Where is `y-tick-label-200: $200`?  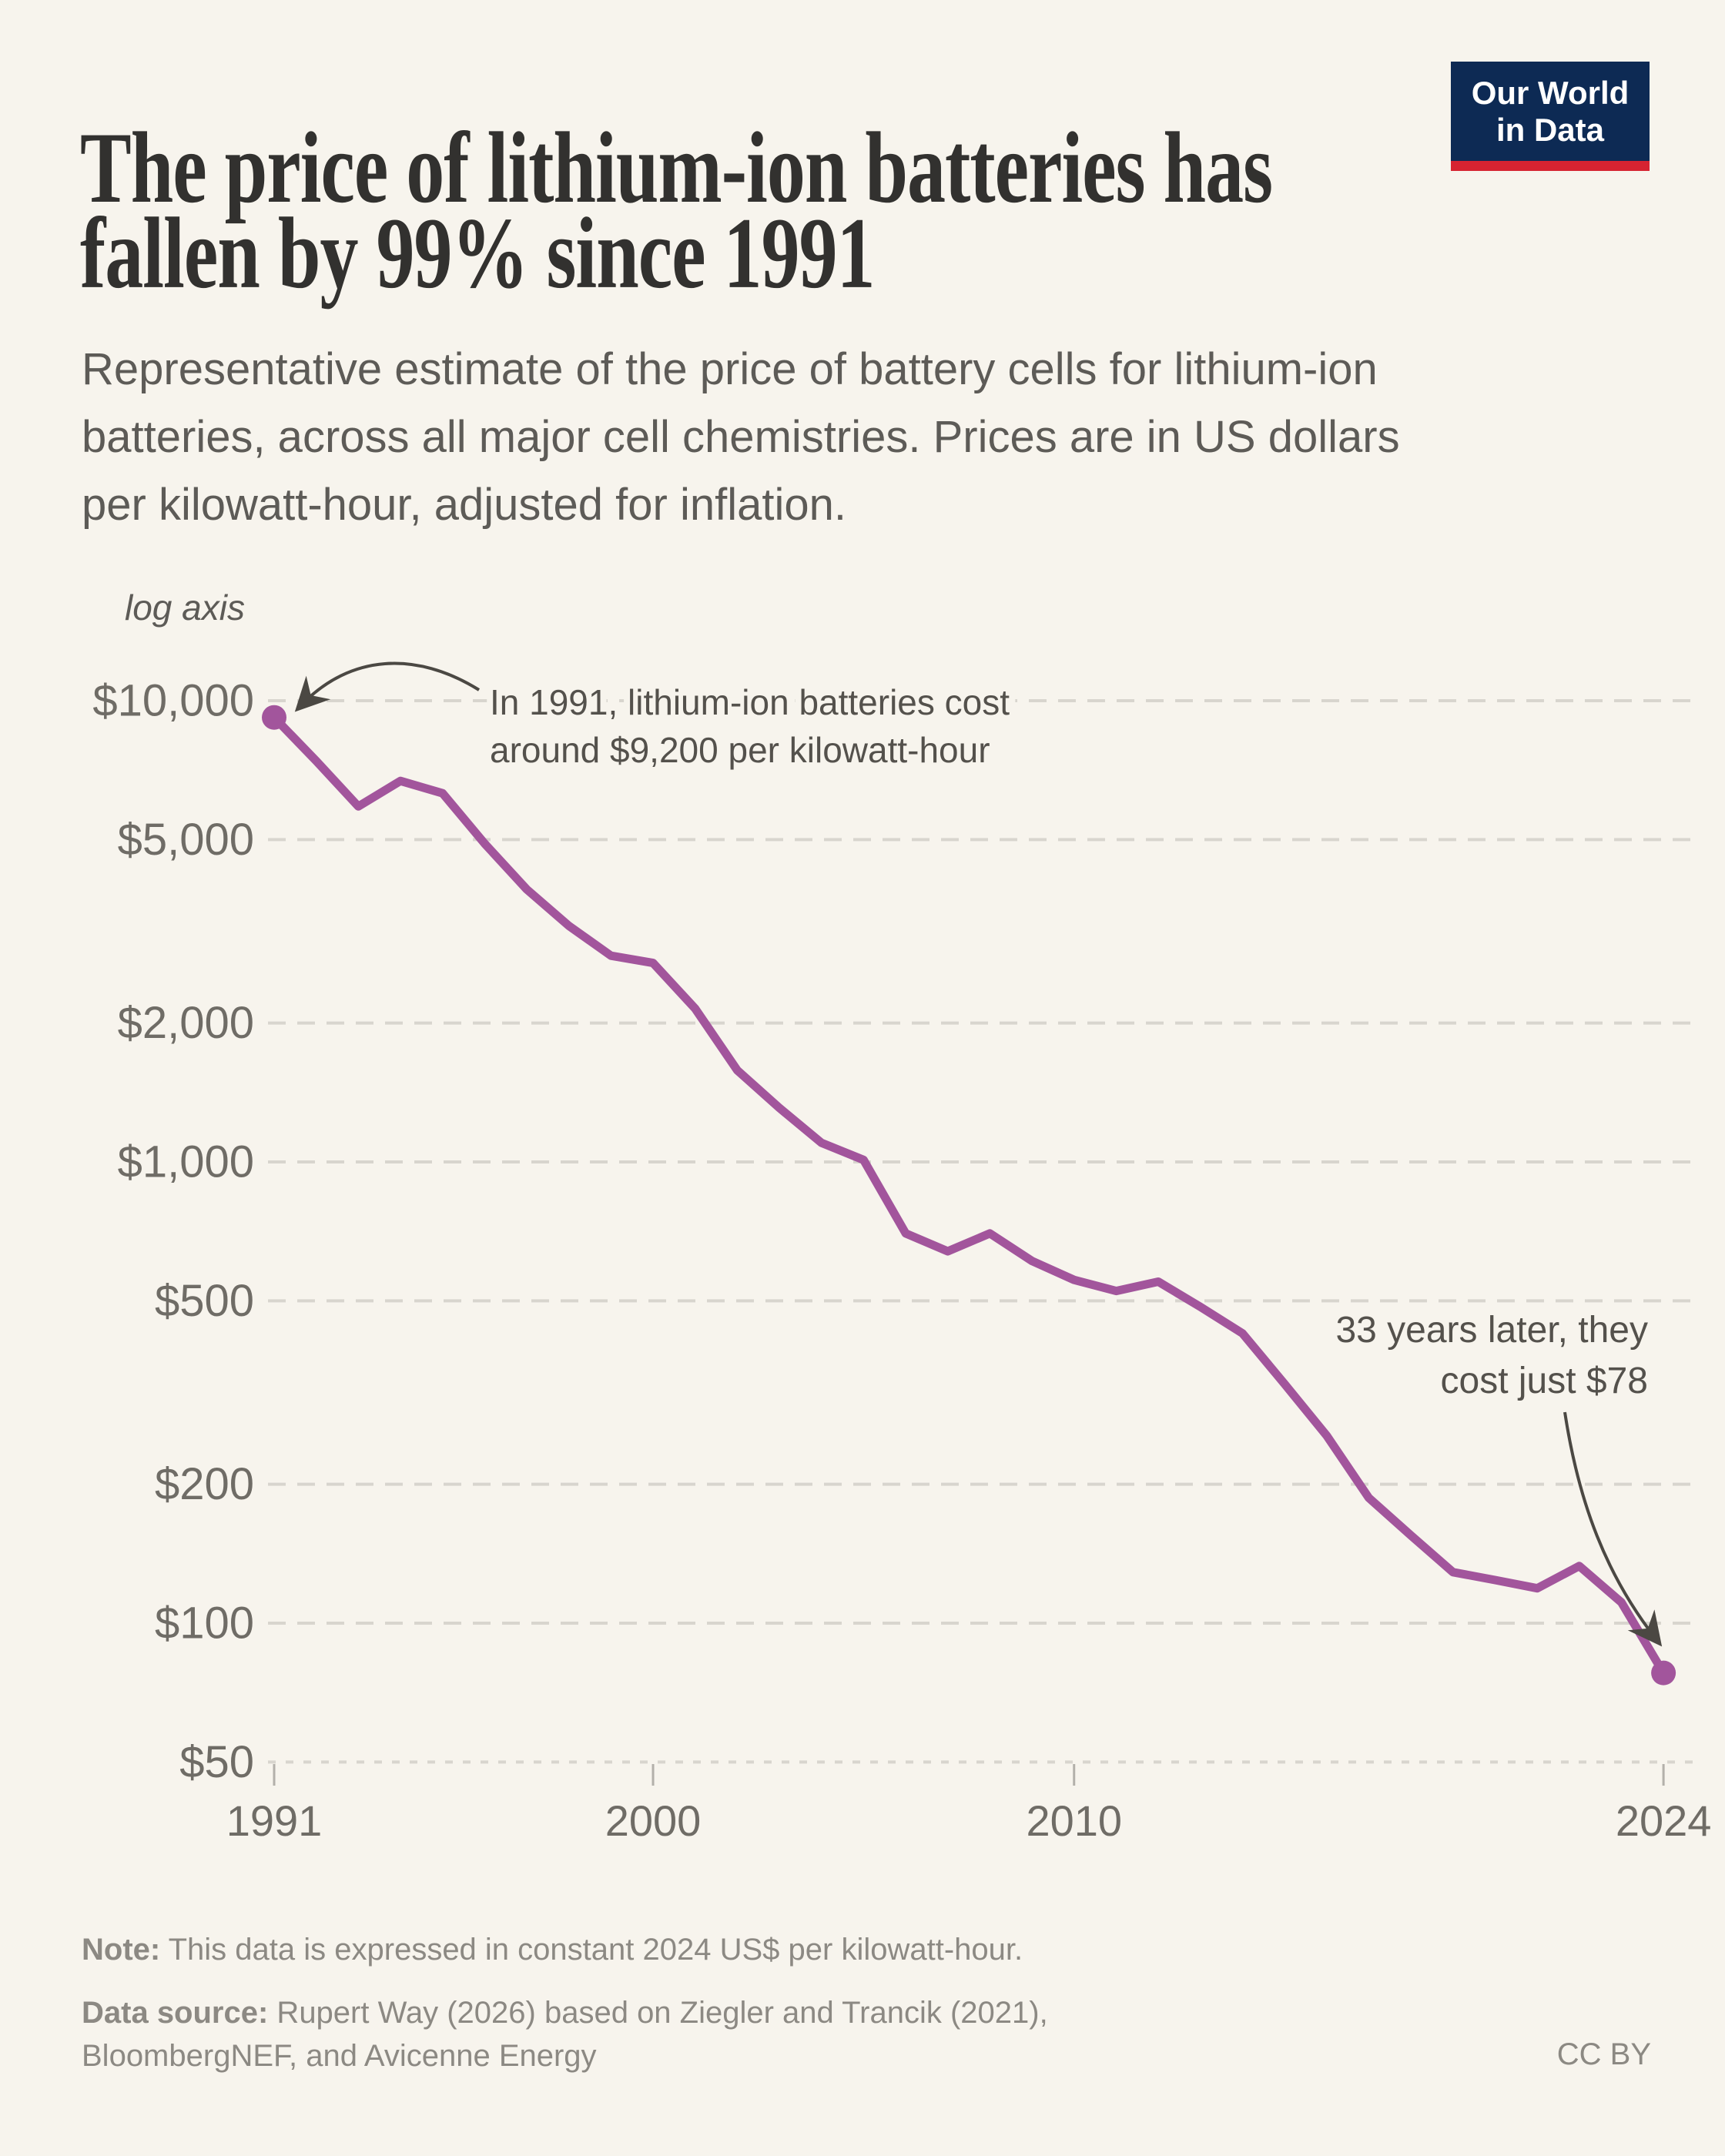
y-tick-label-200: $200 is located at coordinates (204, 1484).